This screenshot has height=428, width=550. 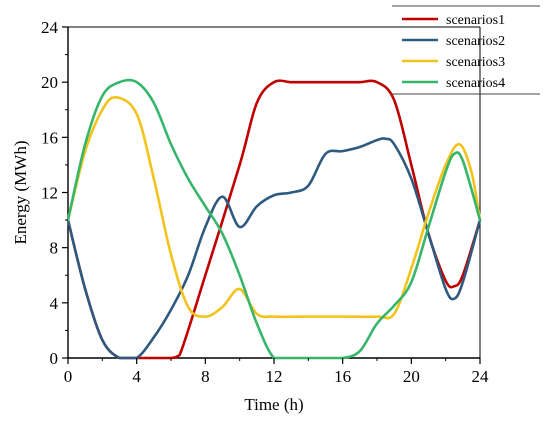 What do you see at coordinates (475, 41) in the screenshot?
I see `legend-label-scenarios2: scenarios2` at bounding box center [475, 41].